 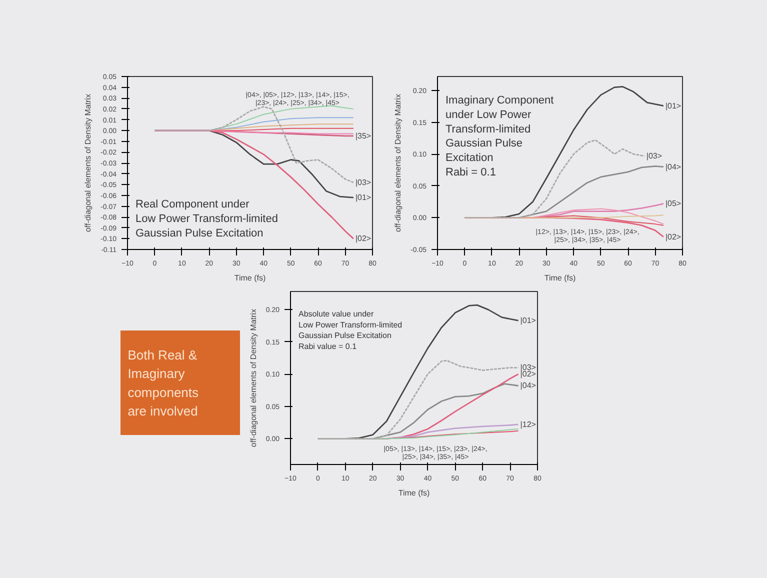 What do you see at coordinates (500, 136) in the screenshot?
I see `annotation: Imaginary Component under Low Power Transform-limited Gaussian Pulse Excitation Rabi = 0.1` at bounding box center [500, 136].